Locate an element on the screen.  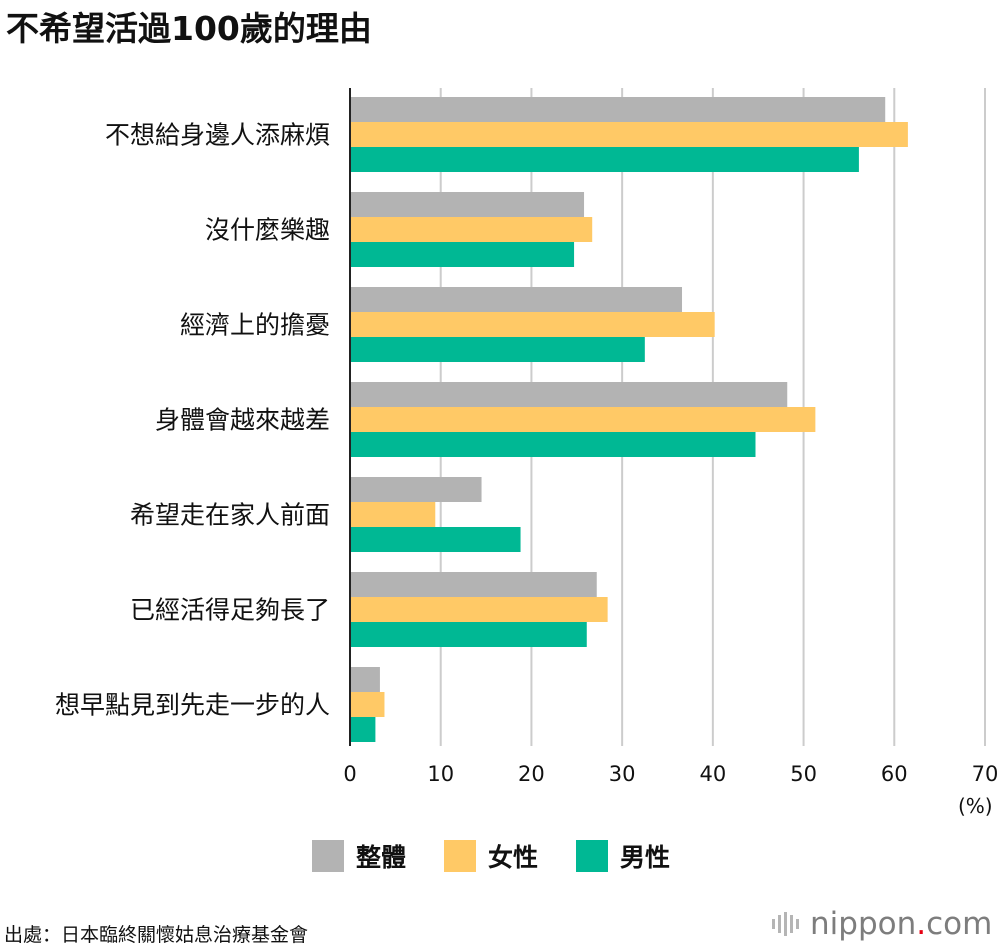
logo-text: nippon.com is located at coordinates (901, 924).